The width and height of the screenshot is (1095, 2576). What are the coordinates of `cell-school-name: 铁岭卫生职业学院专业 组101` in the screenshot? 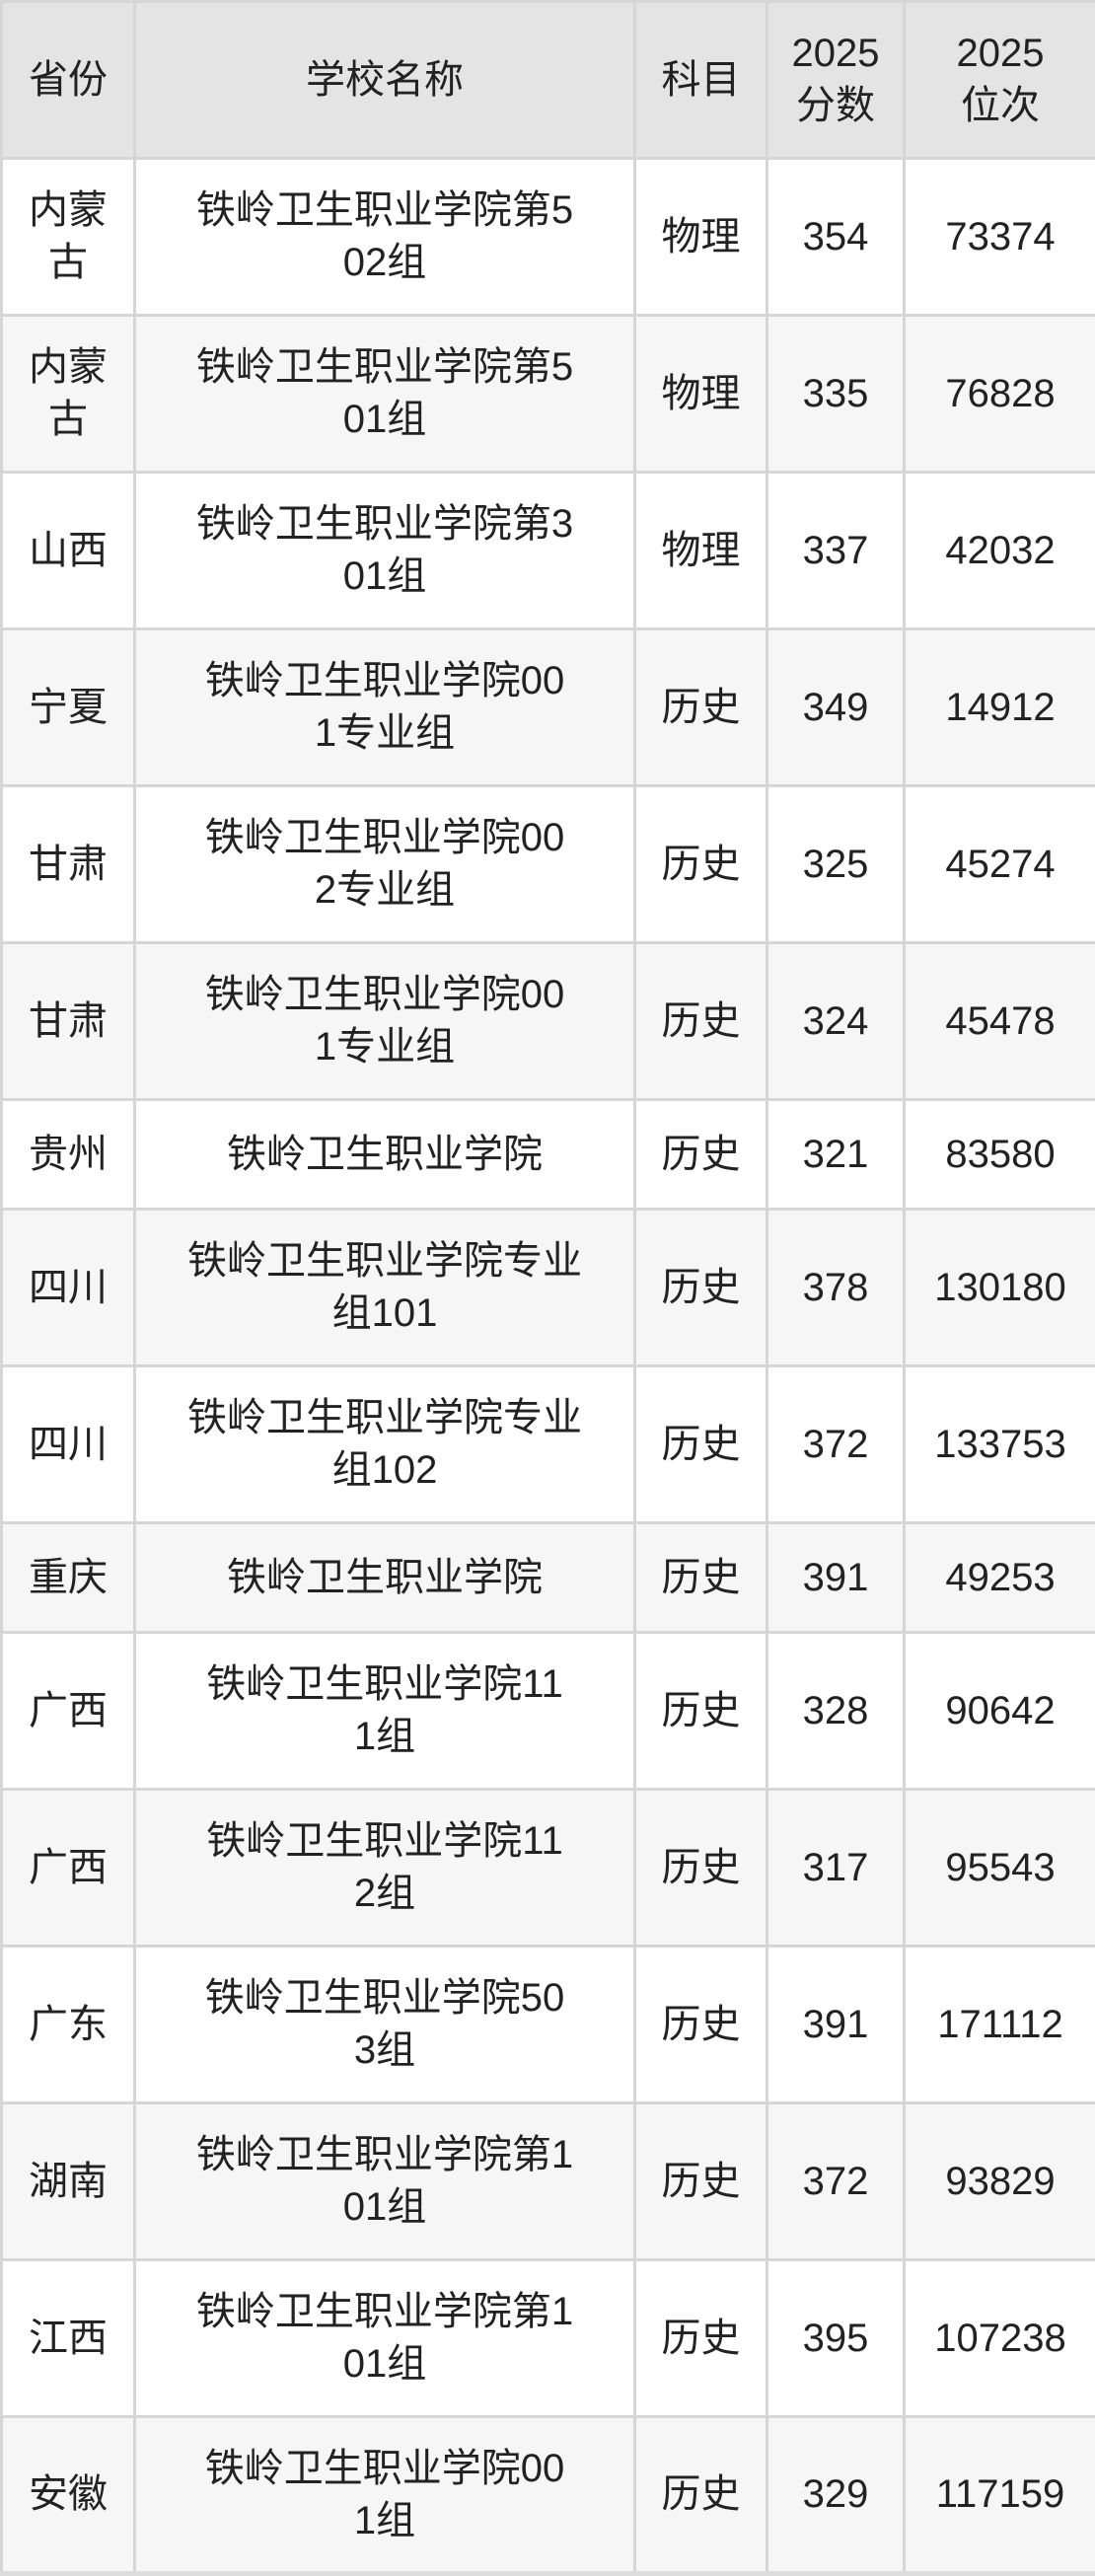 It's located at (385, 1288).